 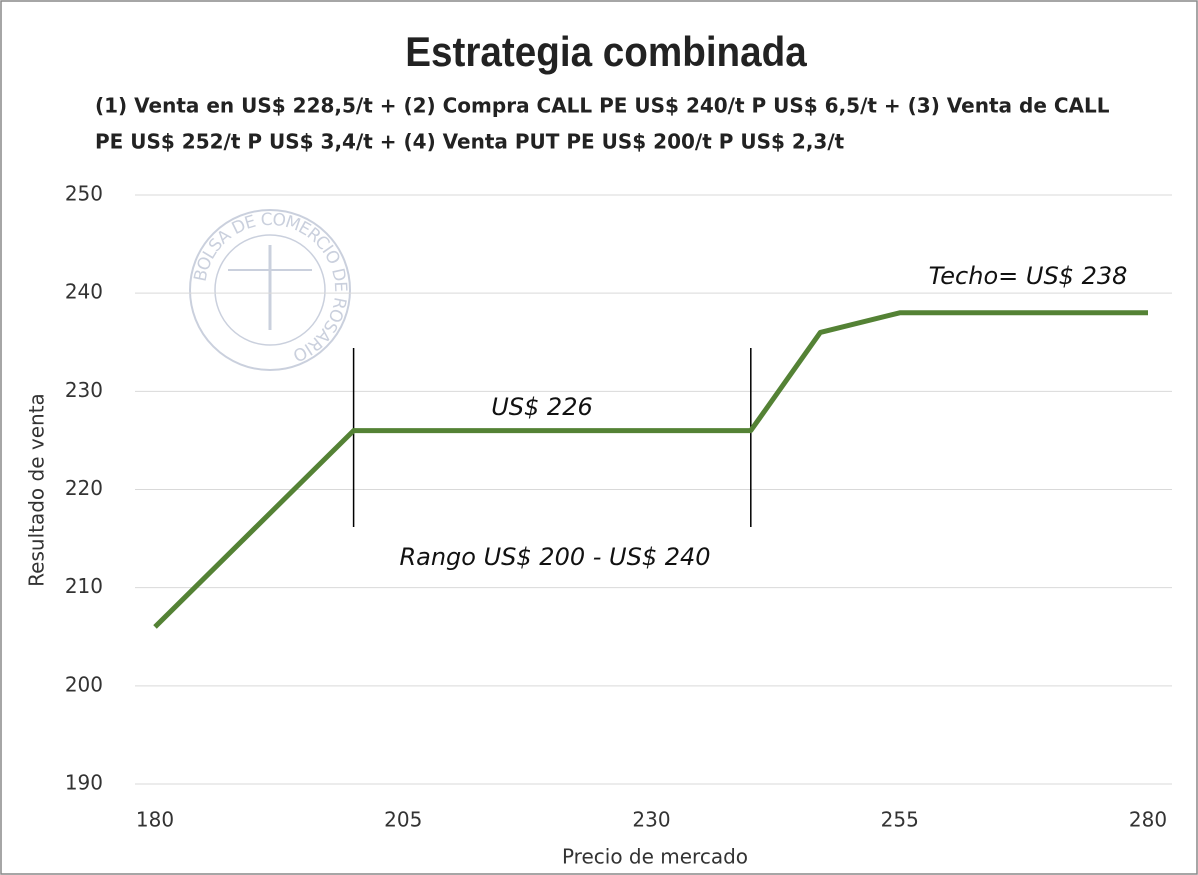 I want to click on y-tick-label: 220, so click(x=84, y=488).